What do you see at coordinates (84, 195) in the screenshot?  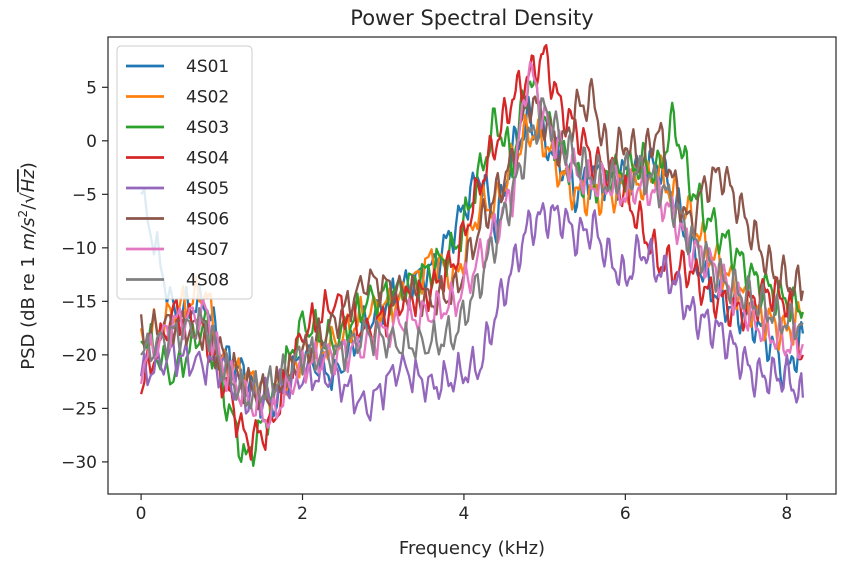 I see `y-tick-label: −5` at bounding box center [84, 195].